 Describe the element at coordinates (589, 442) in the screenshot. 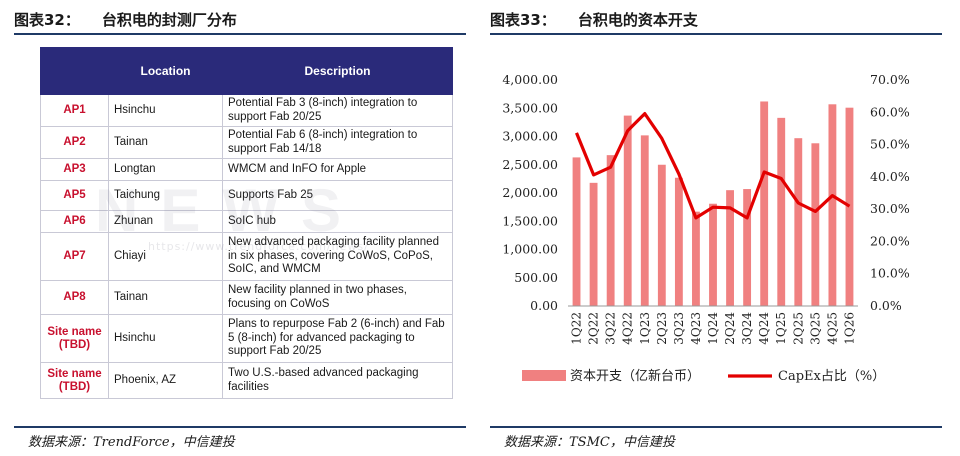

I see `right-source: 数据来源：TSMC，中信建投` at that location.